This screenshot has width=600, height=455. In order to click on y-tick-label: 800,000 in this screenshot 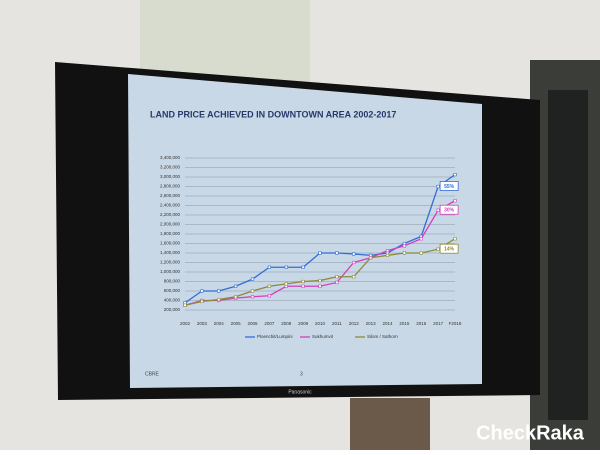, I will do `click(172, 281)`.